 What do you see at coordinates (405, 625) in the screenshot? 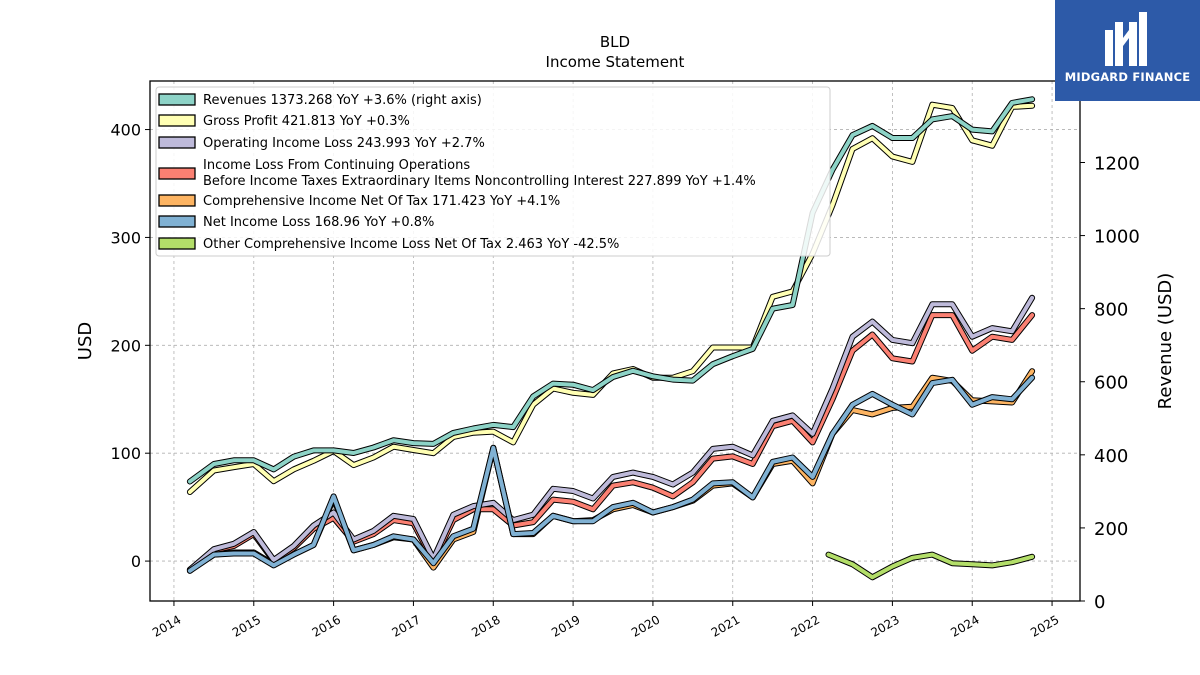
I see `x-tick-label: 2017` at bounding box center [405, 625].